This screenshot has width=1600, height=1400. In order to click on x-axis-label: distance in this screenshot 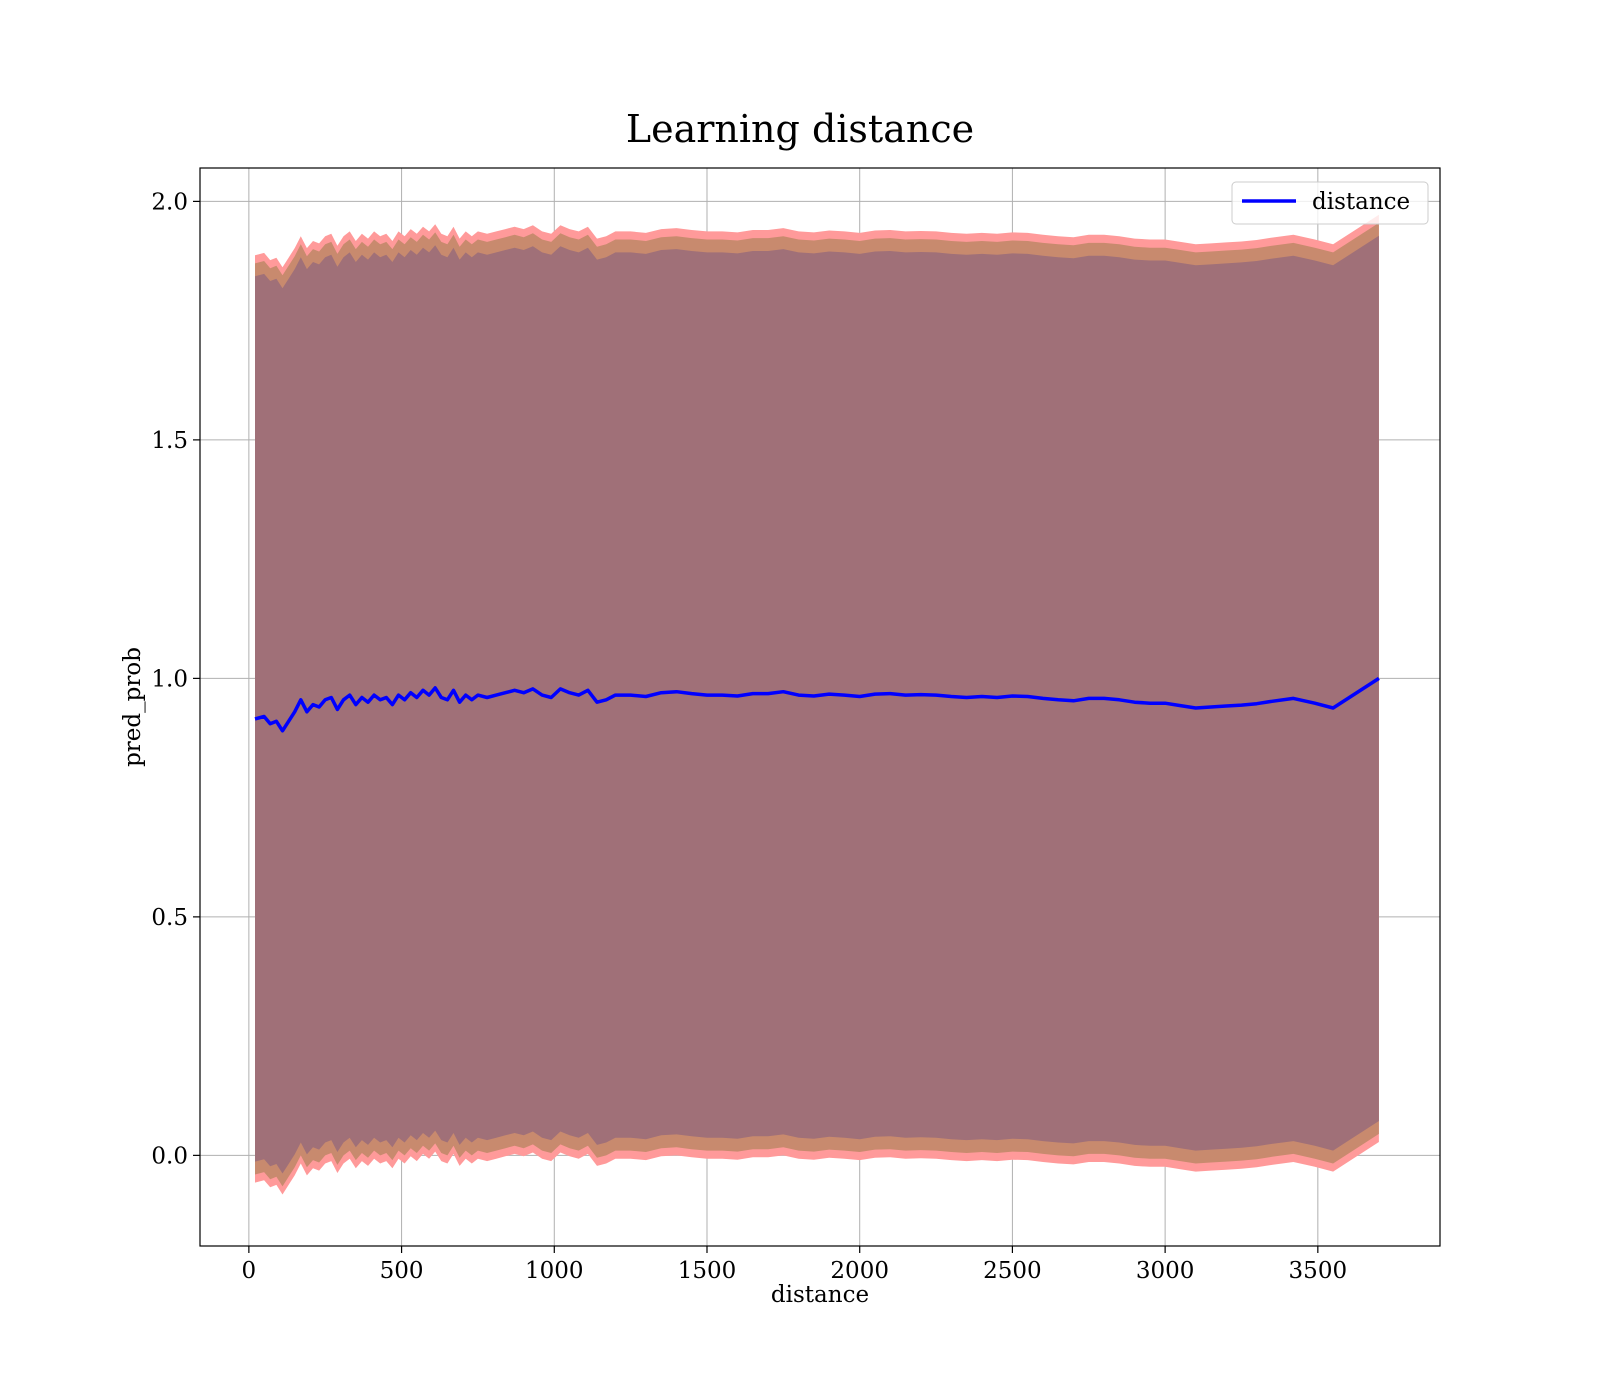, I will do `click(820, 1295)`.